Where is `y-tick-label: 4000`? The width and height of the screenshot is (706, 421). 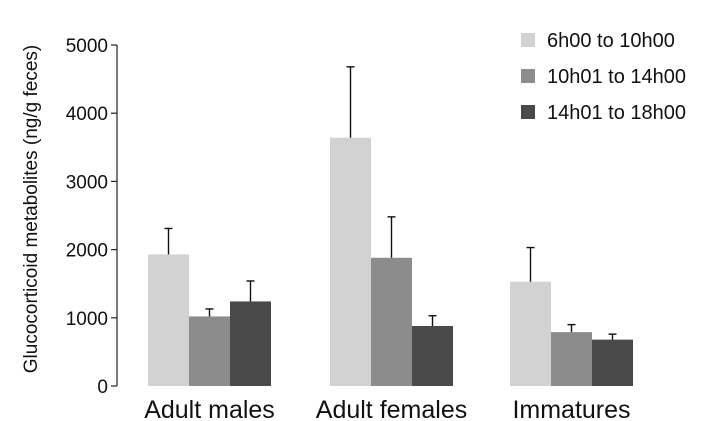
y-tick-label: 4000 is located at coordinates (87, 114).